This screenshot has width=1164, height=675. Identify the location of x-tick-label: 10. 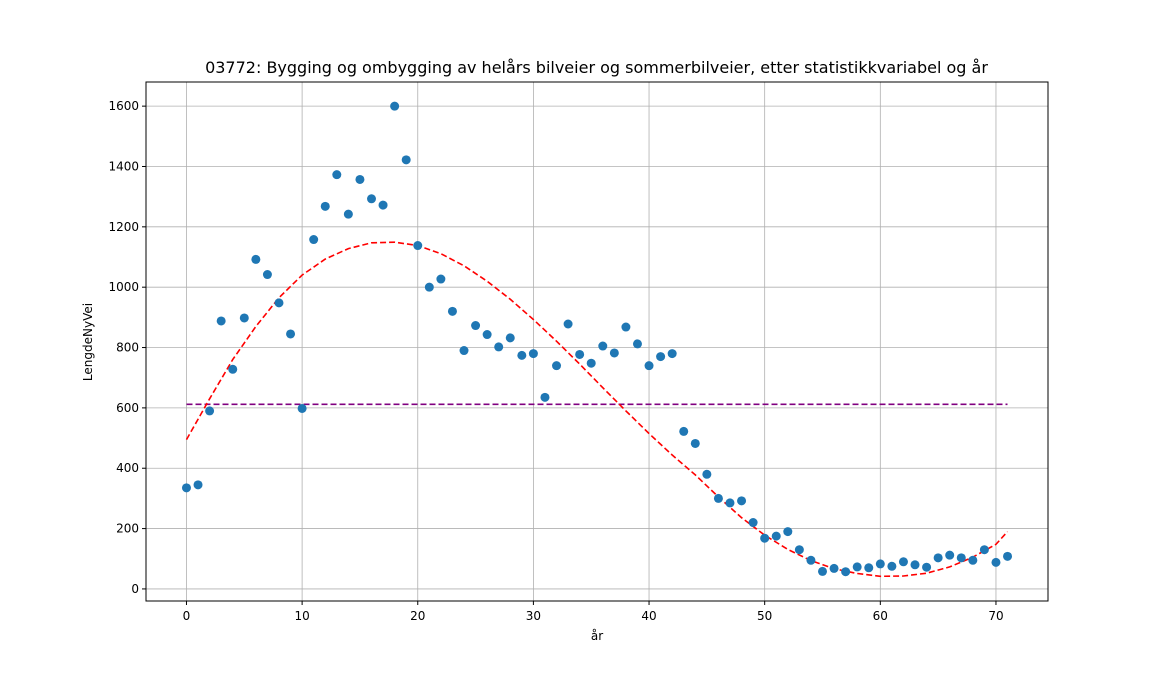
(301, 616).